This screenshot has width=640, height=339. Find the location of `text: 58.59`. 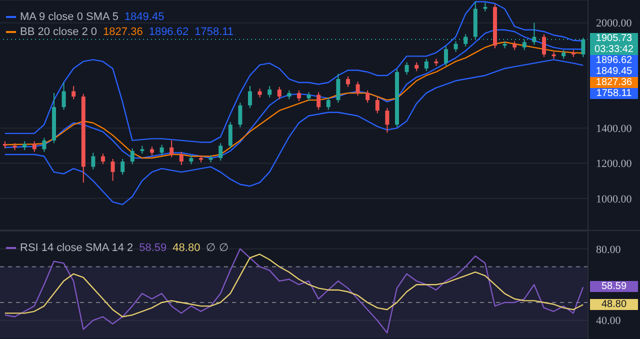

text: 58.59 is located at coordinates (153, 248).